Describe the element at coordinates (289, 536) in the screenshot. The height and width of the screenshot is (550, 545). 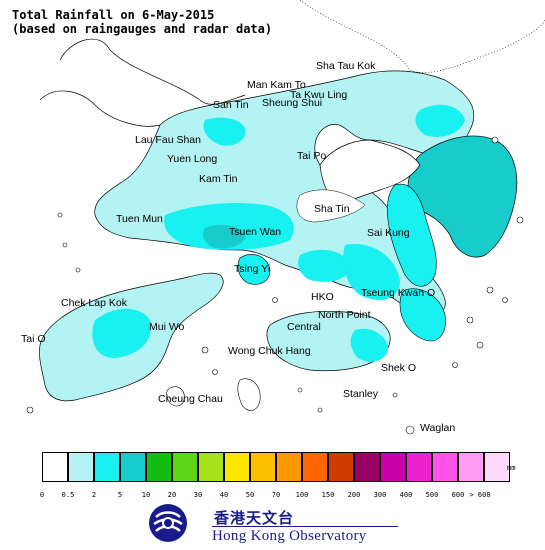
I see `hko-logo-english: Hong Kong Observatory` at that location.